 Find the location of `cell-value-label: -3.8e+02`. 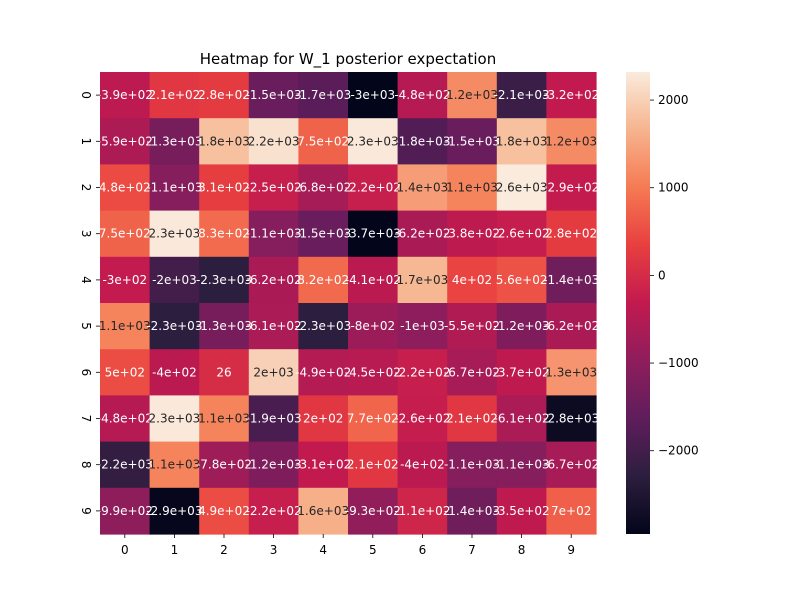

cell-value-label: -3.8e+02 is located at coordinates (472, 234).